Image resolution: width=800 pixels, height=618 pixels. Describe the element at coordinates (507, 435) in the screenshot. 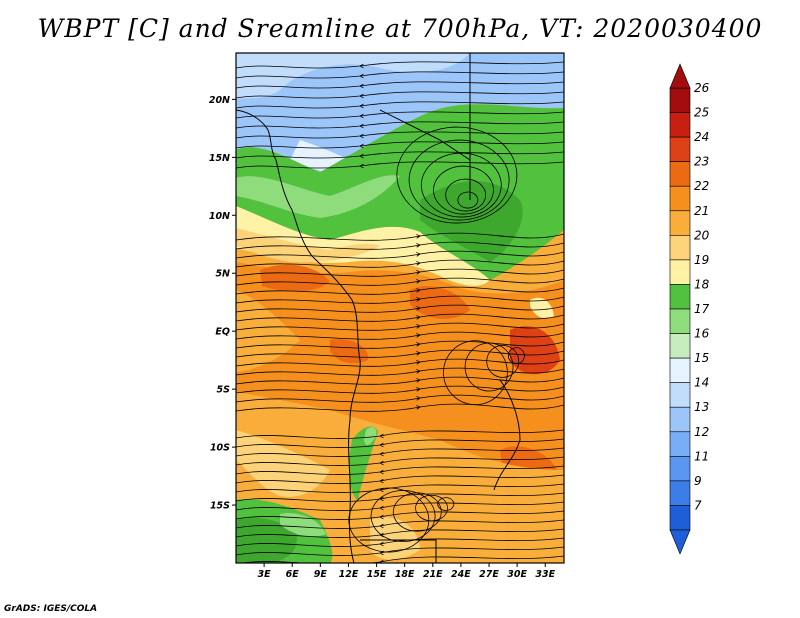

I see `lake-shore-east` at that location.